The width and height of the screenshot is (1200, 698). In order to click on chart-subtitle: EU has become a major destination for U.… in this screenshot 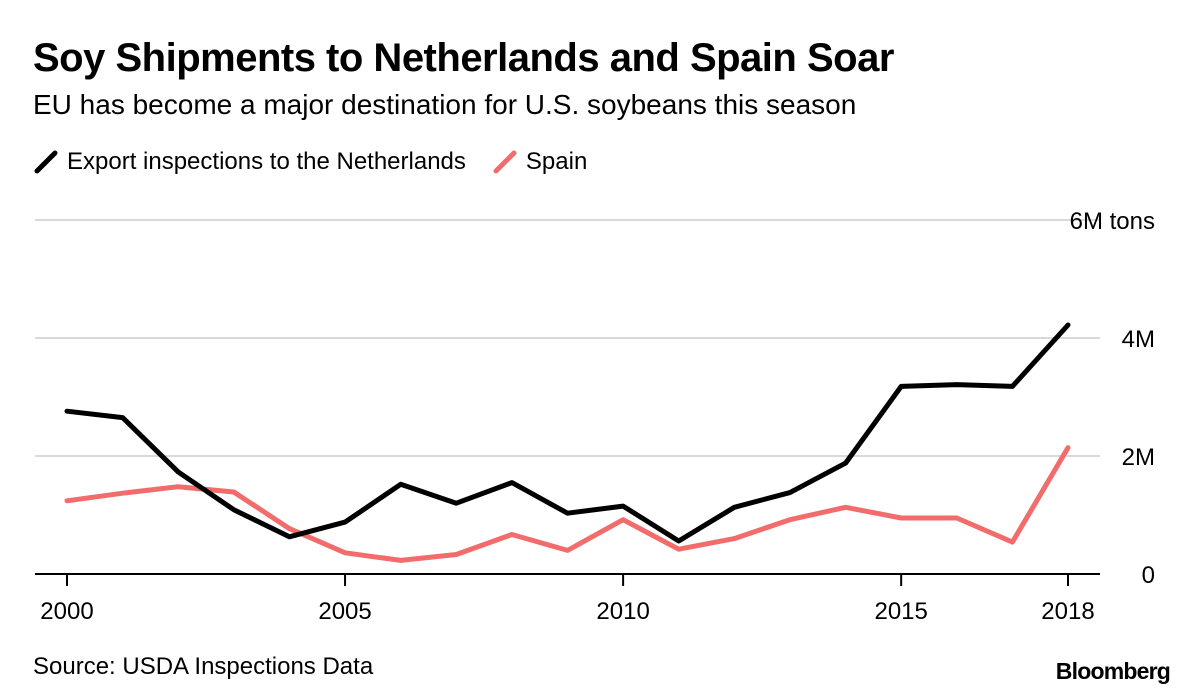, I will do `click(445, 104)`.